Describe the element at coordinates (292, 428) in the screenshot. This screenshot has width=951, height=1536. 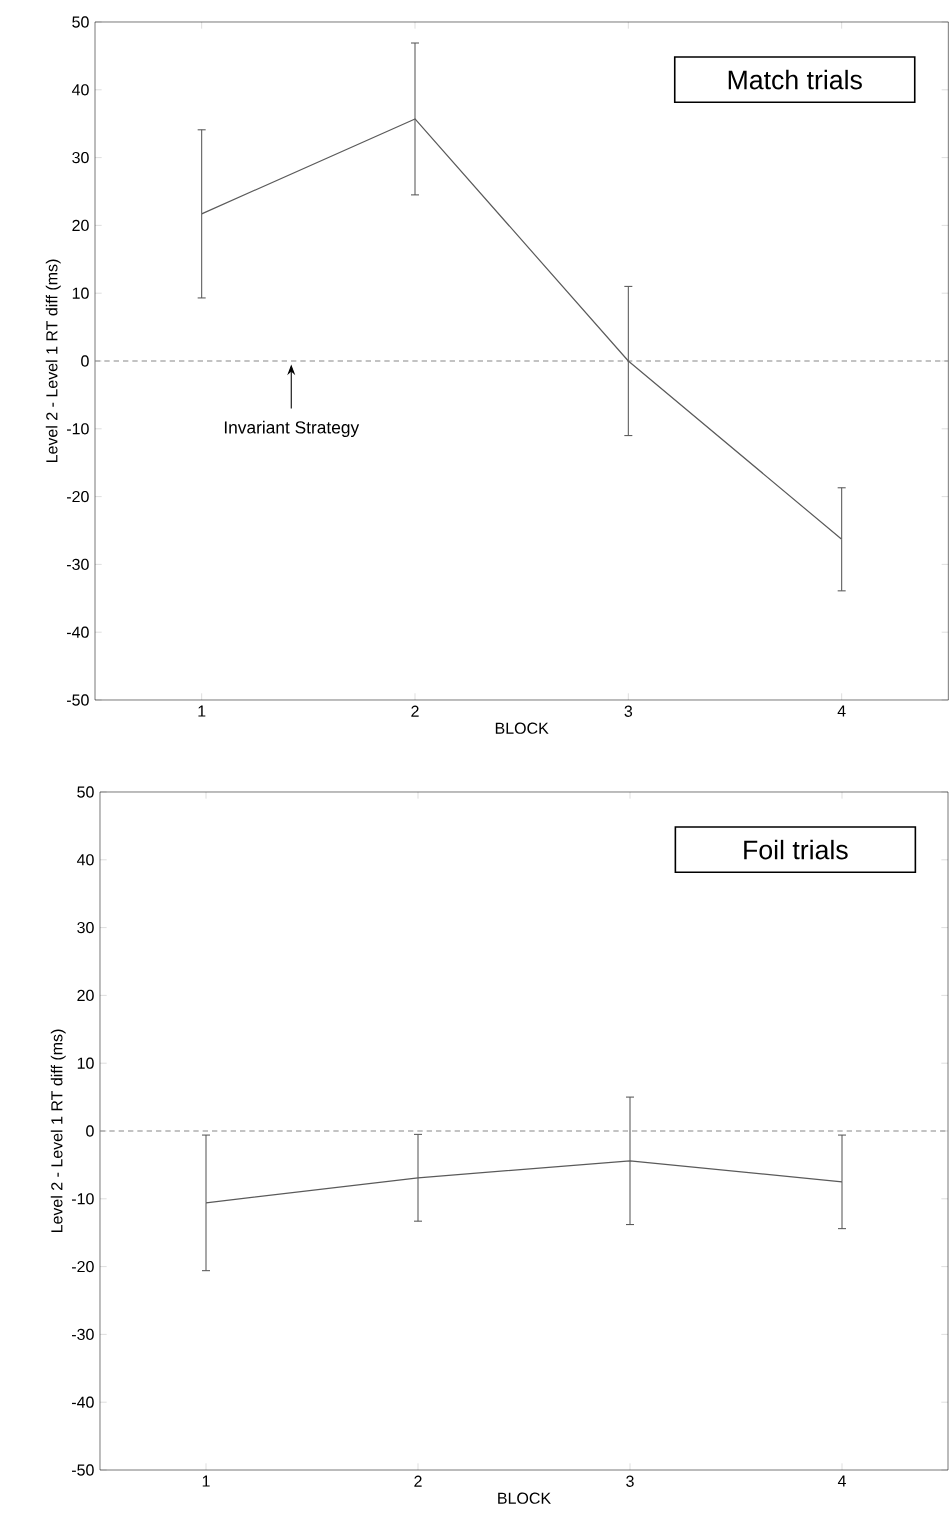
I see `annotation: Invariant Strategy` at that location.